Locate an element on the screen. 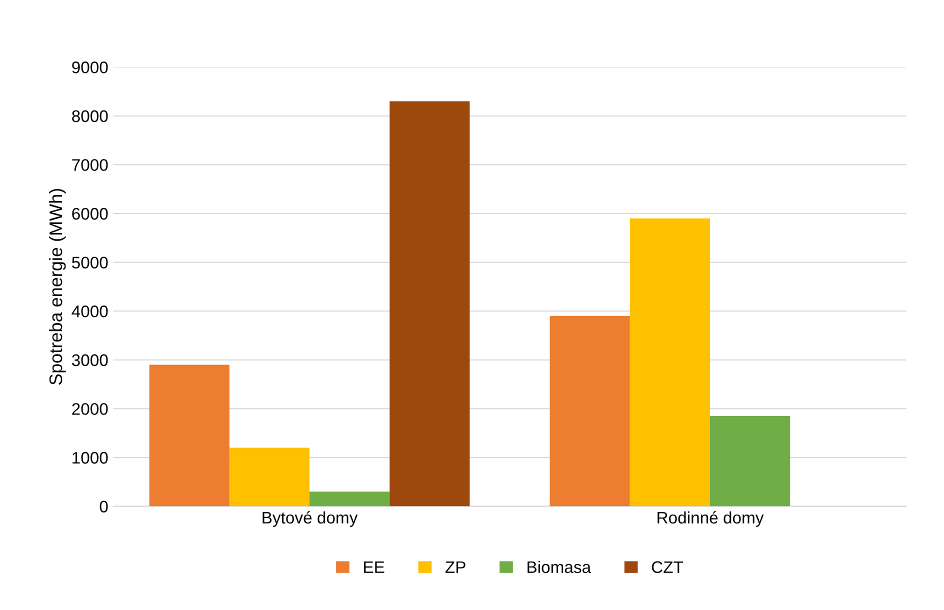  x-tick-label: Rodinné domy is located at coordinates (711, 519).